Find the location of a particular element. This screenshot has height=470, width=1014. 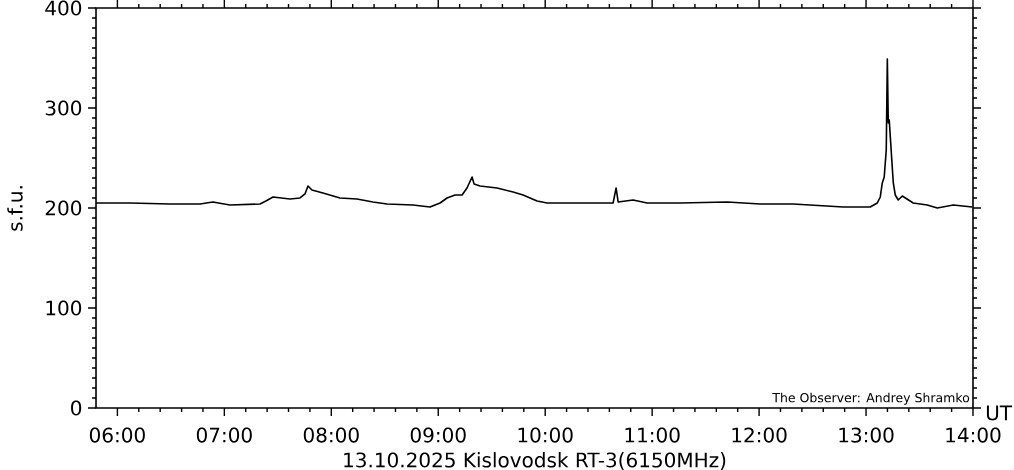

x-tick-label: 07:00 is located at coordinates (224, 435).